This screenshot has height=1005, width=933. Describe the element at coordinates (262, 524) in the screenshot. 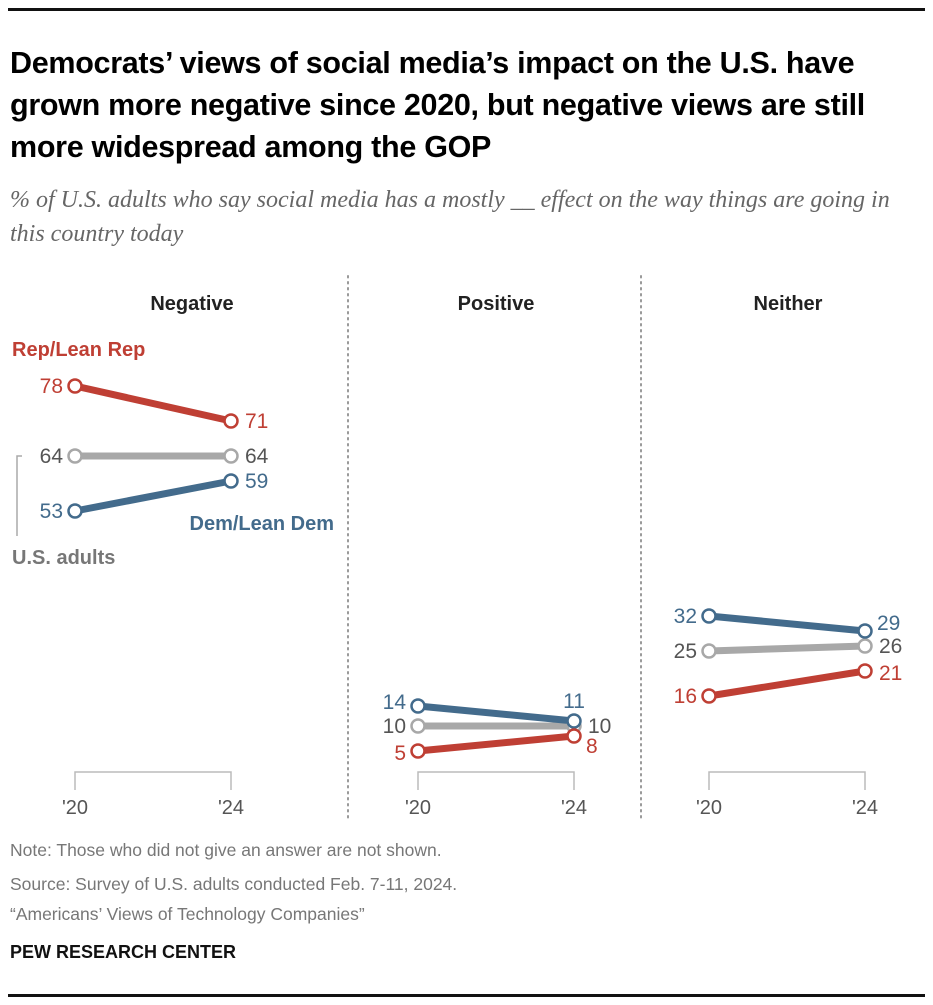

I see `legend-dem: Dem/Lean Dem` at that location.